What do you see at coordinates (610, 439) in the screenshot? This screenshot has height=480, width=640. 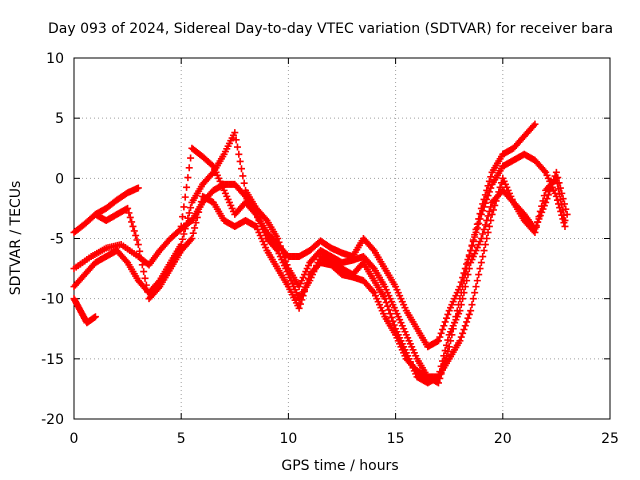 I see `x-tick-label: 25` at bounding box center [610, 439].